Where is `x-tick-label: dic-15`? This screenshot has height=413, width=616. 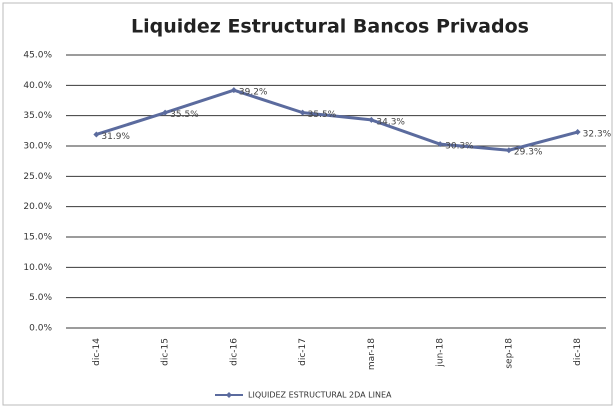 x-tick-label: dic-15 is located at coordinates (166, 352).